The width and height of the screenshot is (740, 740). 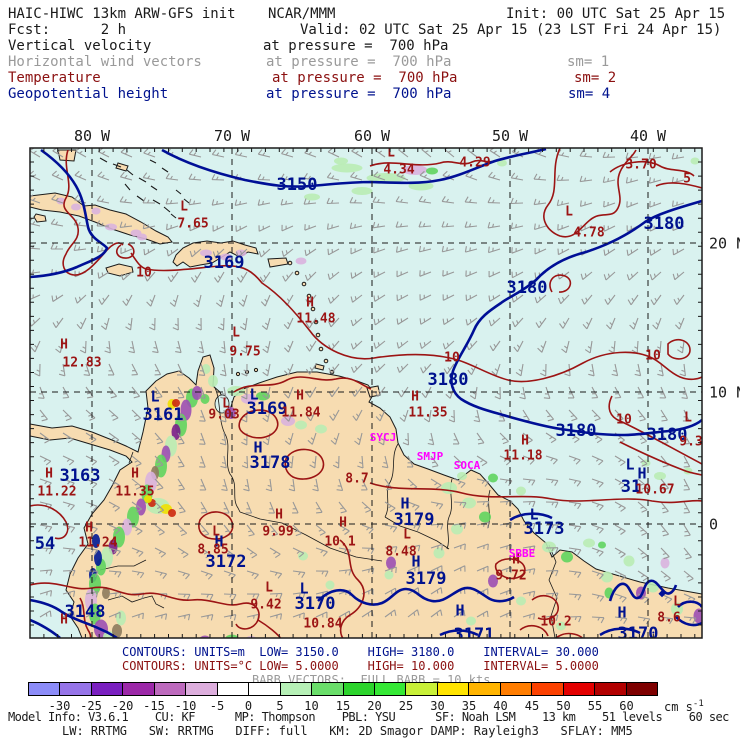 I want to click on colorbar-tick-label: 5, so click(x=280, y=706).